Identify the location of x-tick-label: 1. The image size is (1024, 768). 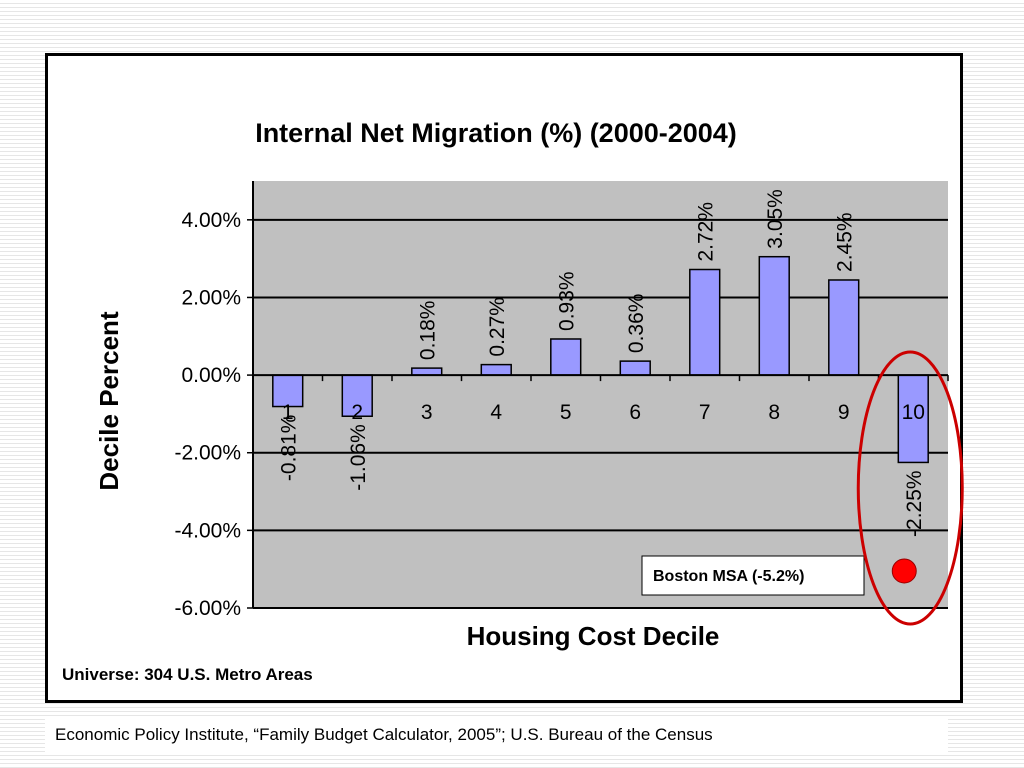
(288, 412).